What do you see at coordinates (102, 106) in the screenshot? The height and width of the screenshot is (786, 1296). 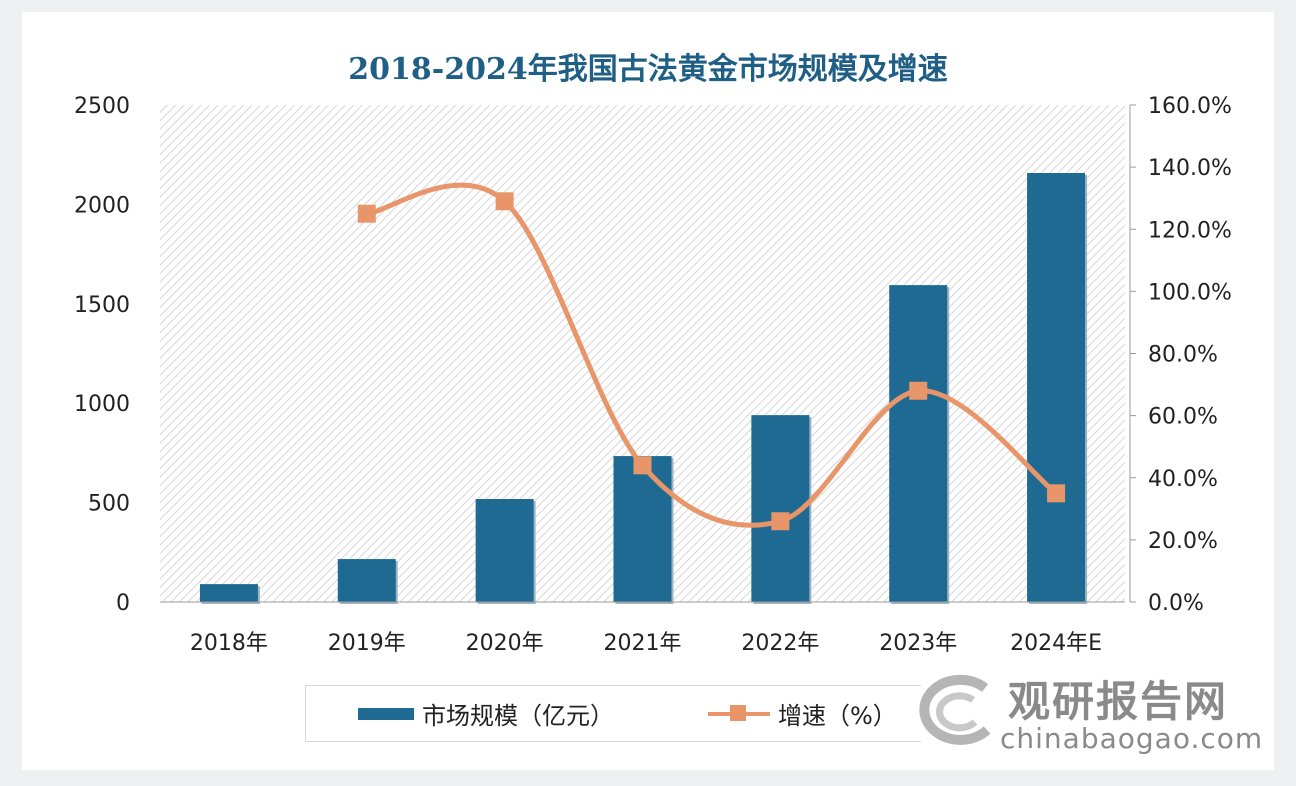 I see `y-tick-label: 2500` at bounding box center [102, 106].